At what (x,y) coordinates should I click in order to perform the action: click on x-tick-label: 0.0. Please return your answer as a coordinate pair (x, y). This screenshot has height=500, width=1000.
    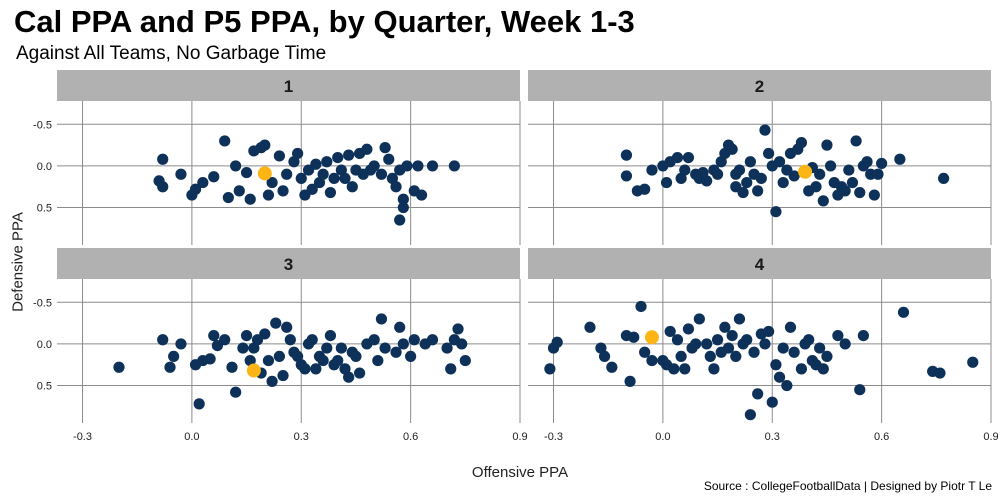
    Looking at the image, I should click on (191, 437).